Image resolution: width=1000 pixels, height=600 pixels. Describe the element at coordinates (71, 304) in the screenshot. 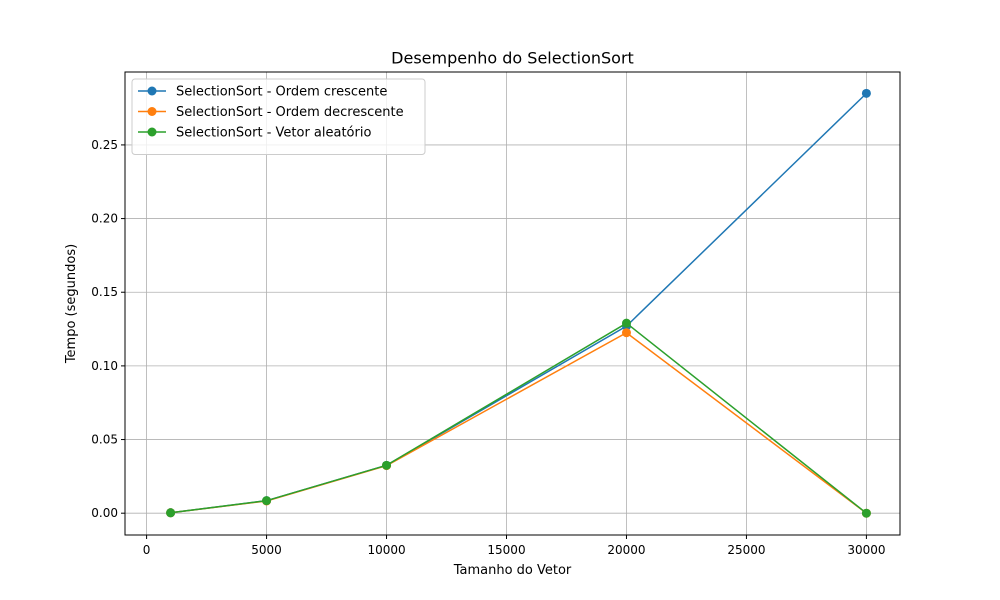

I see `y-axis-label: Tempo (segundos)` at that location.